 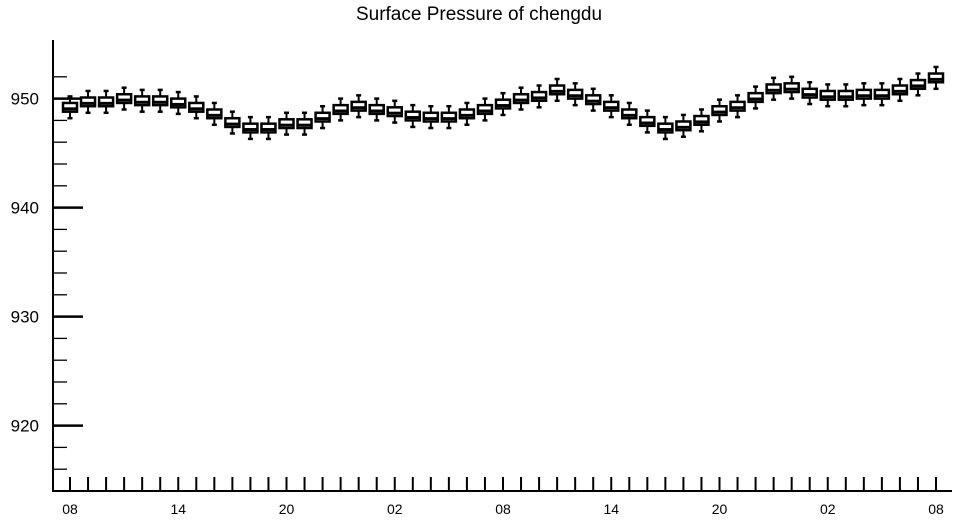 What do you see at coordinates (25, 426) in the screenshot?
I see `y-tick-label: 920` at bounding box center [25, 426].